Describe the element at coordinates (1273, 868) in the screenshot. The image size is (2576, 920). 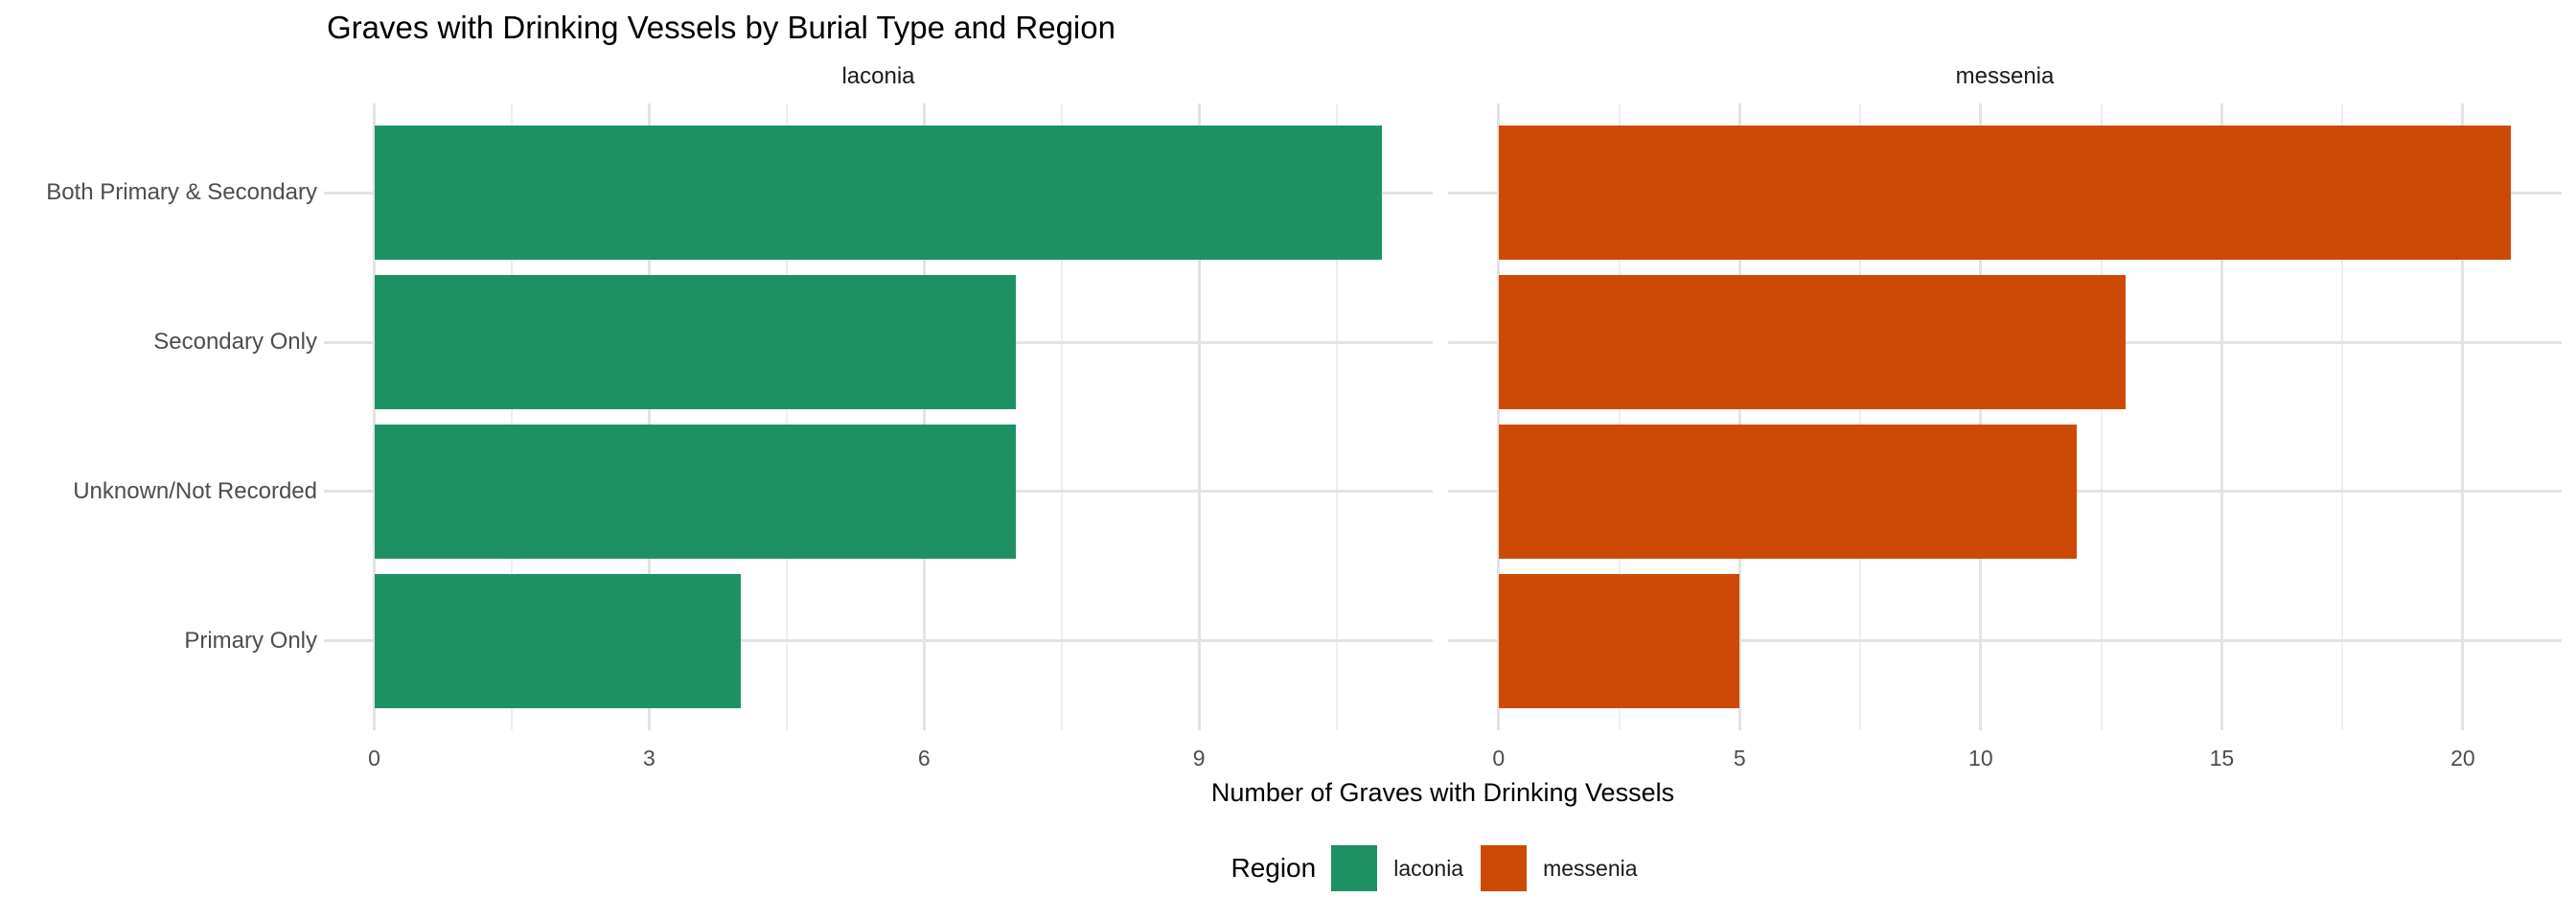
I see `legend-title: Region` at that location.